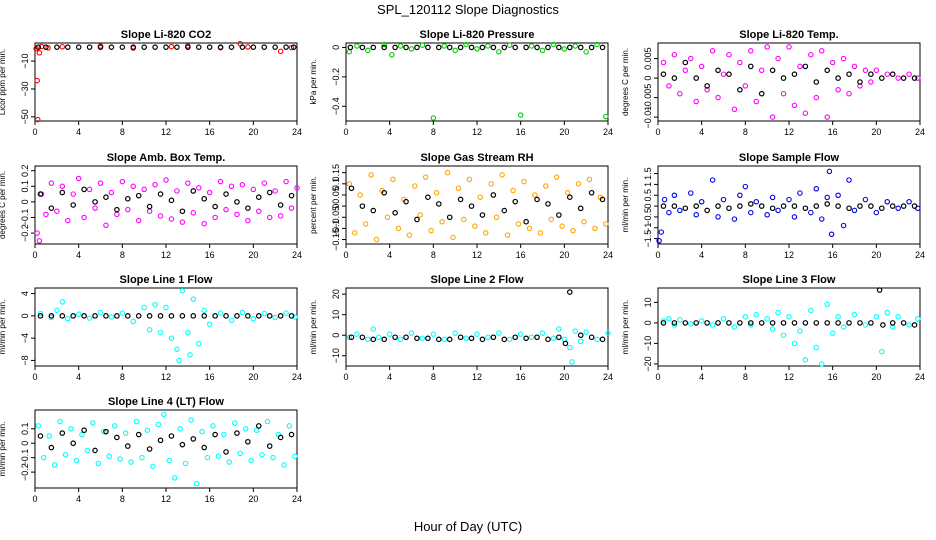 The height and width of the screenshot is (540, 936). Describe the element at coordinates (788, 35) in the screenshot. I see `panel-title: Slope Li-820 Temp.` at that location.